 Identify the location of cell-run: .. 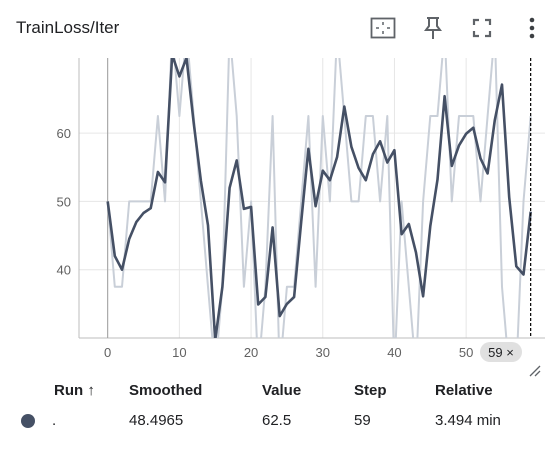
(54, 420).